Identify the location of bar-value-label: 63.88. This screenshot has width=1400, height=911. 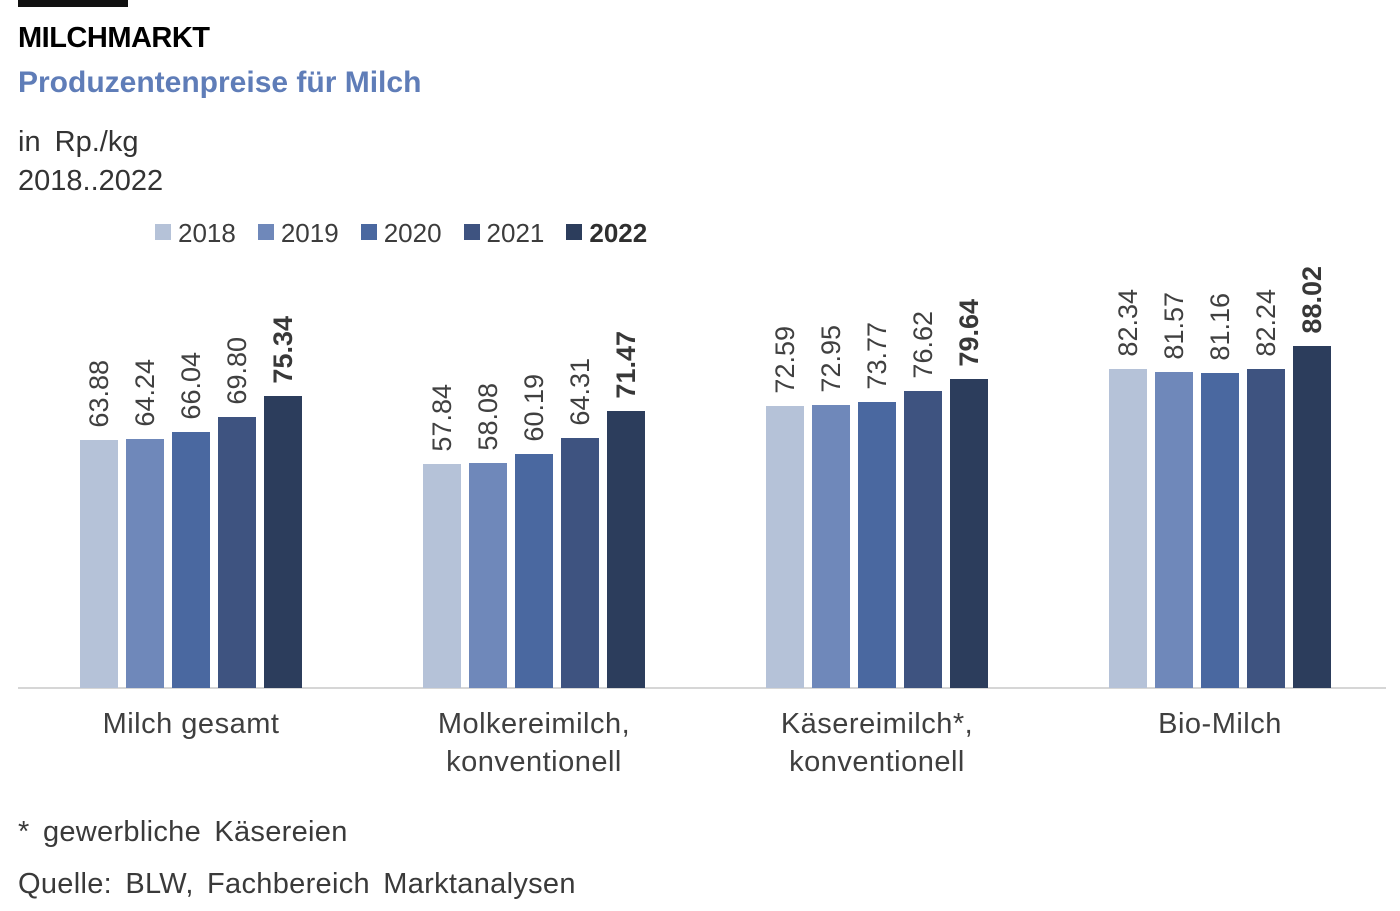
(98, 394).